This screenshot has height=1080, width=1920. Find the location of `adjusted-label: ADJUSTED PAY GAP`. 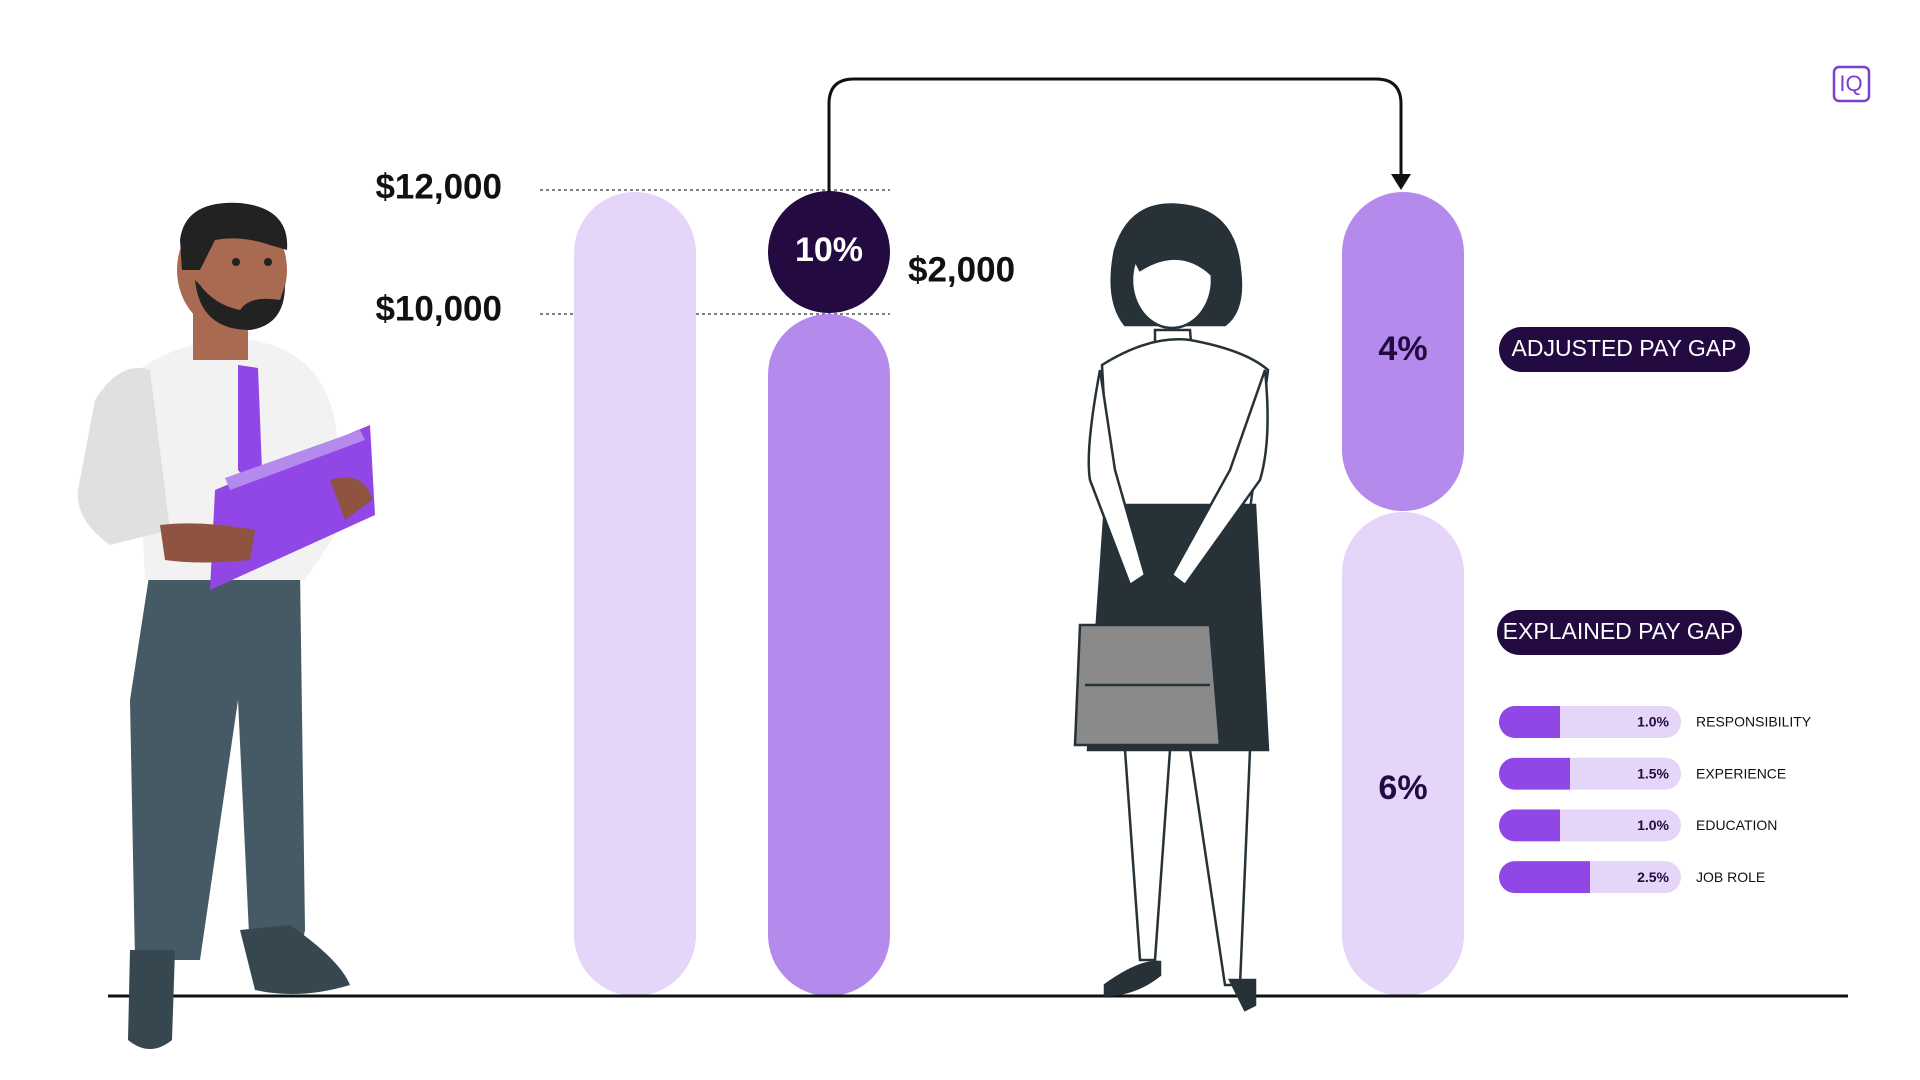

adjusted-label: ADJUSTED PAY GAP is located at coordinates (1624, 348).